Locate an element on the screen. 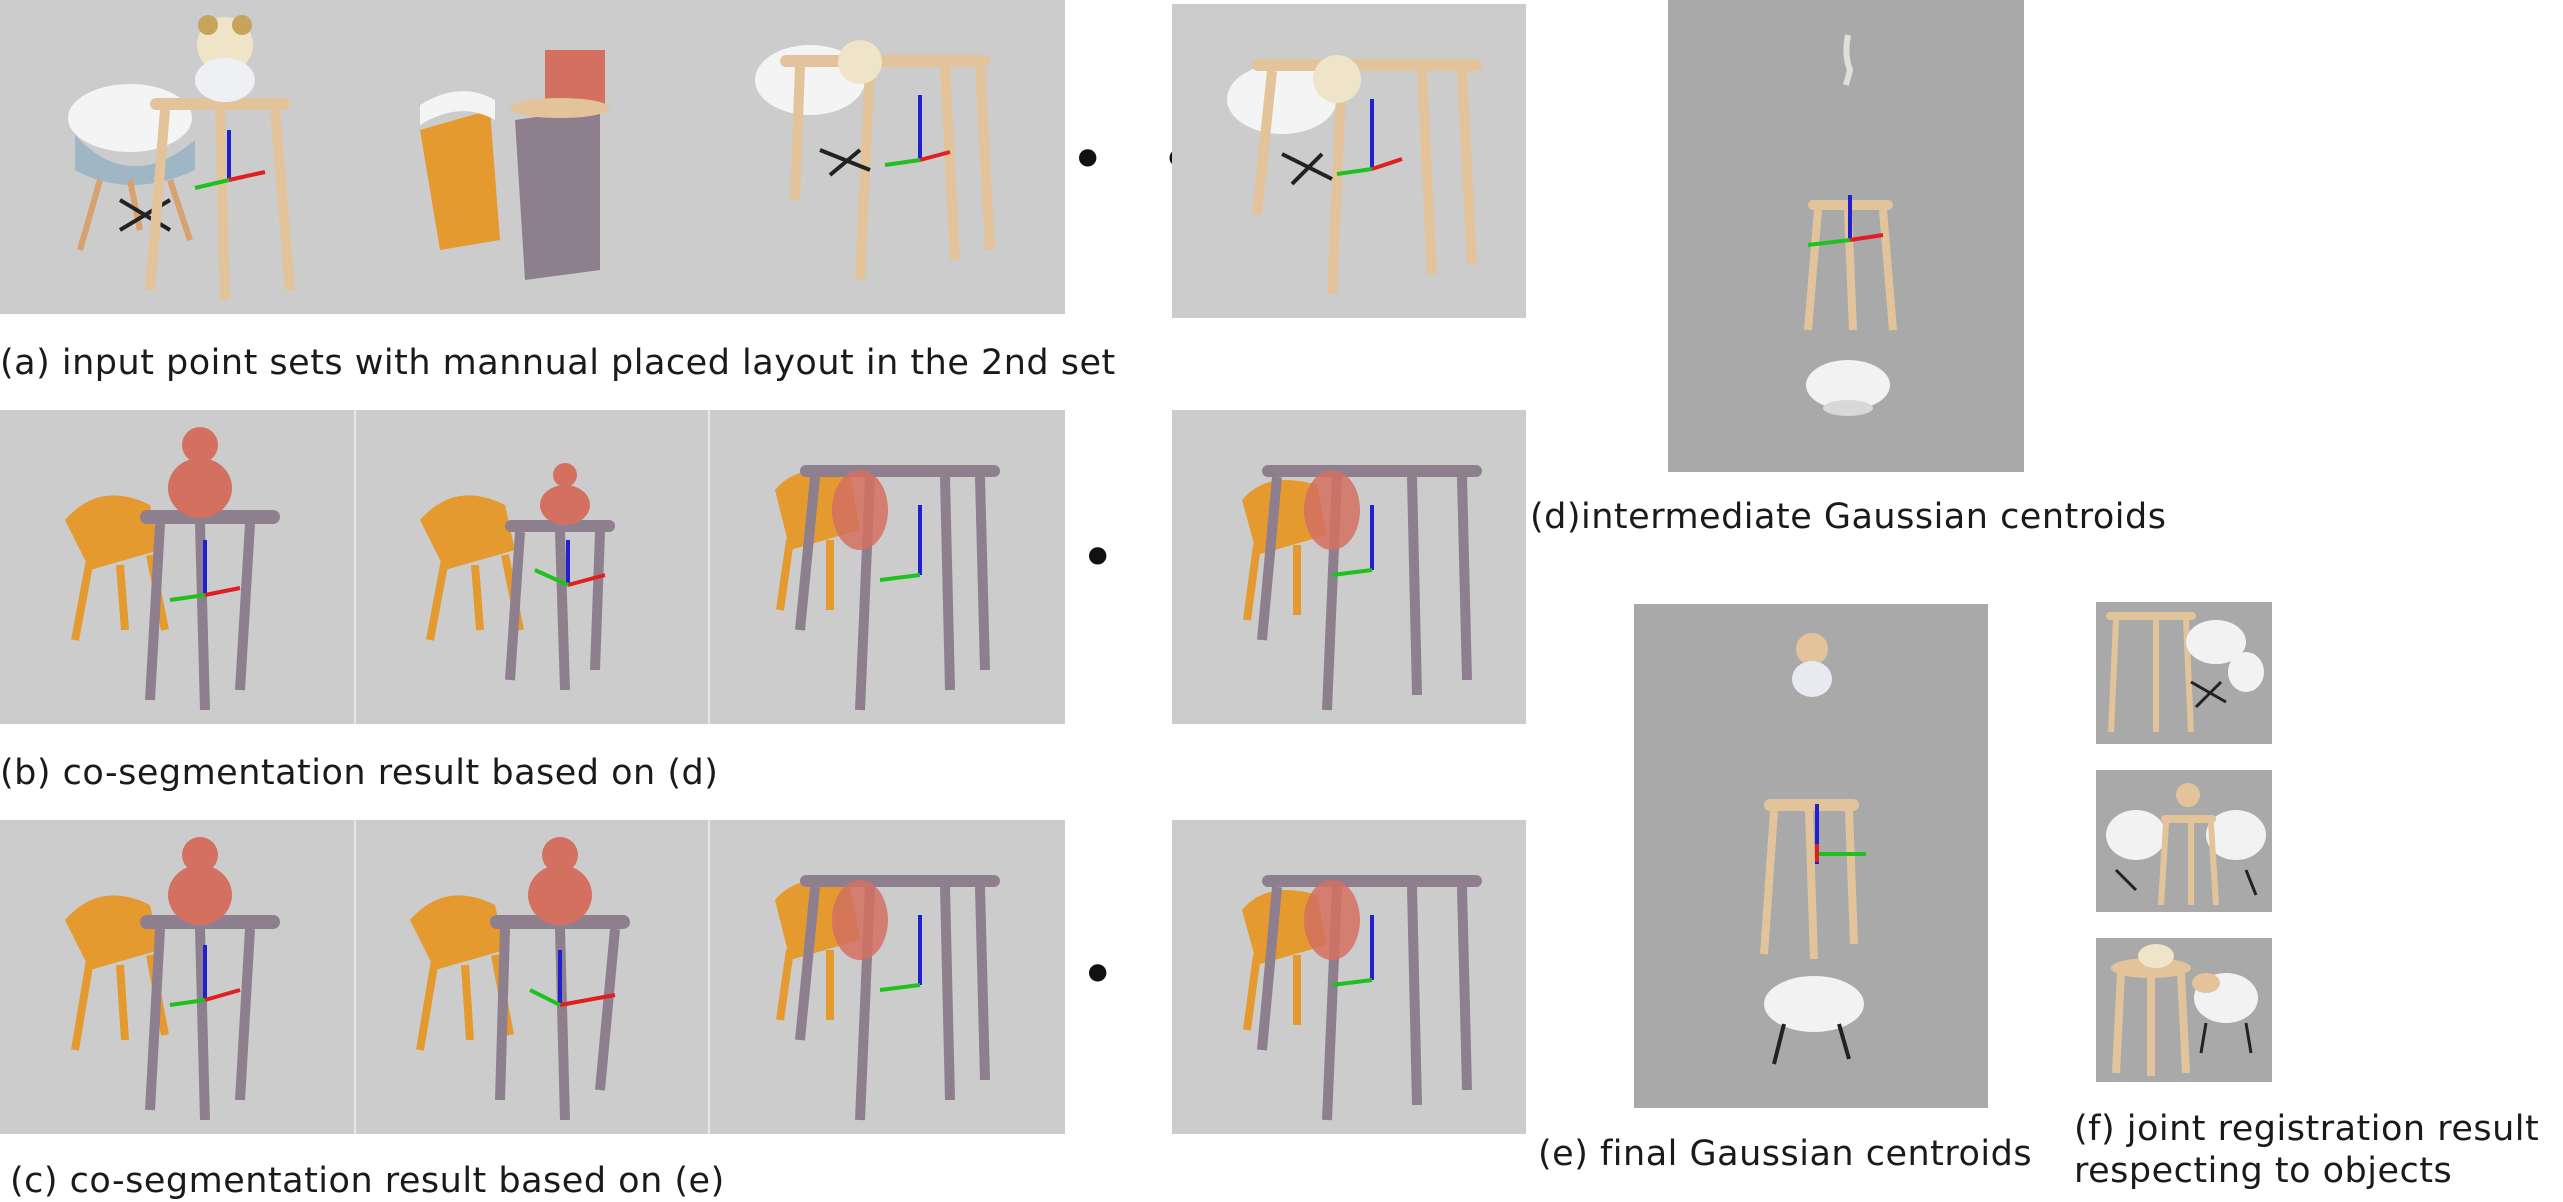 The image size is (2563, 1202). panel-e is located at coordinates (1811, 856).